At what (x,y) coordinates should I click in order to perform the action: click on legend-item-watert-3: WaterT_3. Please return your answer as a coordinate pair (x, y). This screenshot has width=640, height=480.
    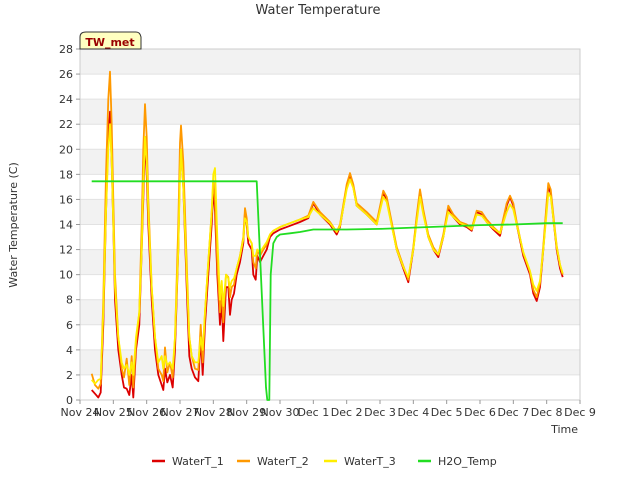
    Looking at the image, I should click on (360, 461).